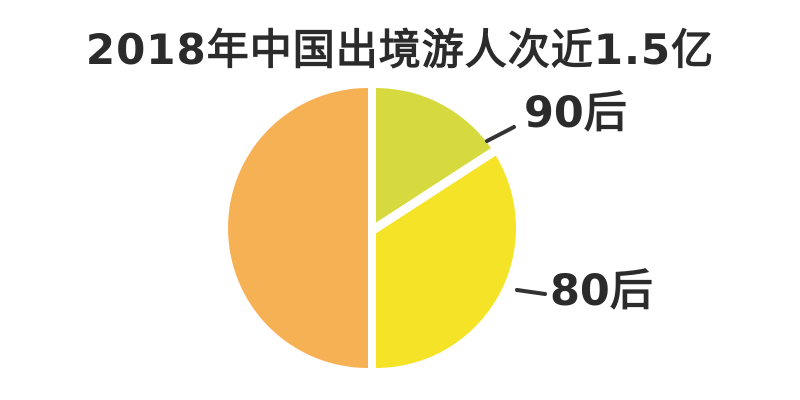 This screenshot has height=400, width=800. I want to click on leader-line-90hou, so click(500, 134).